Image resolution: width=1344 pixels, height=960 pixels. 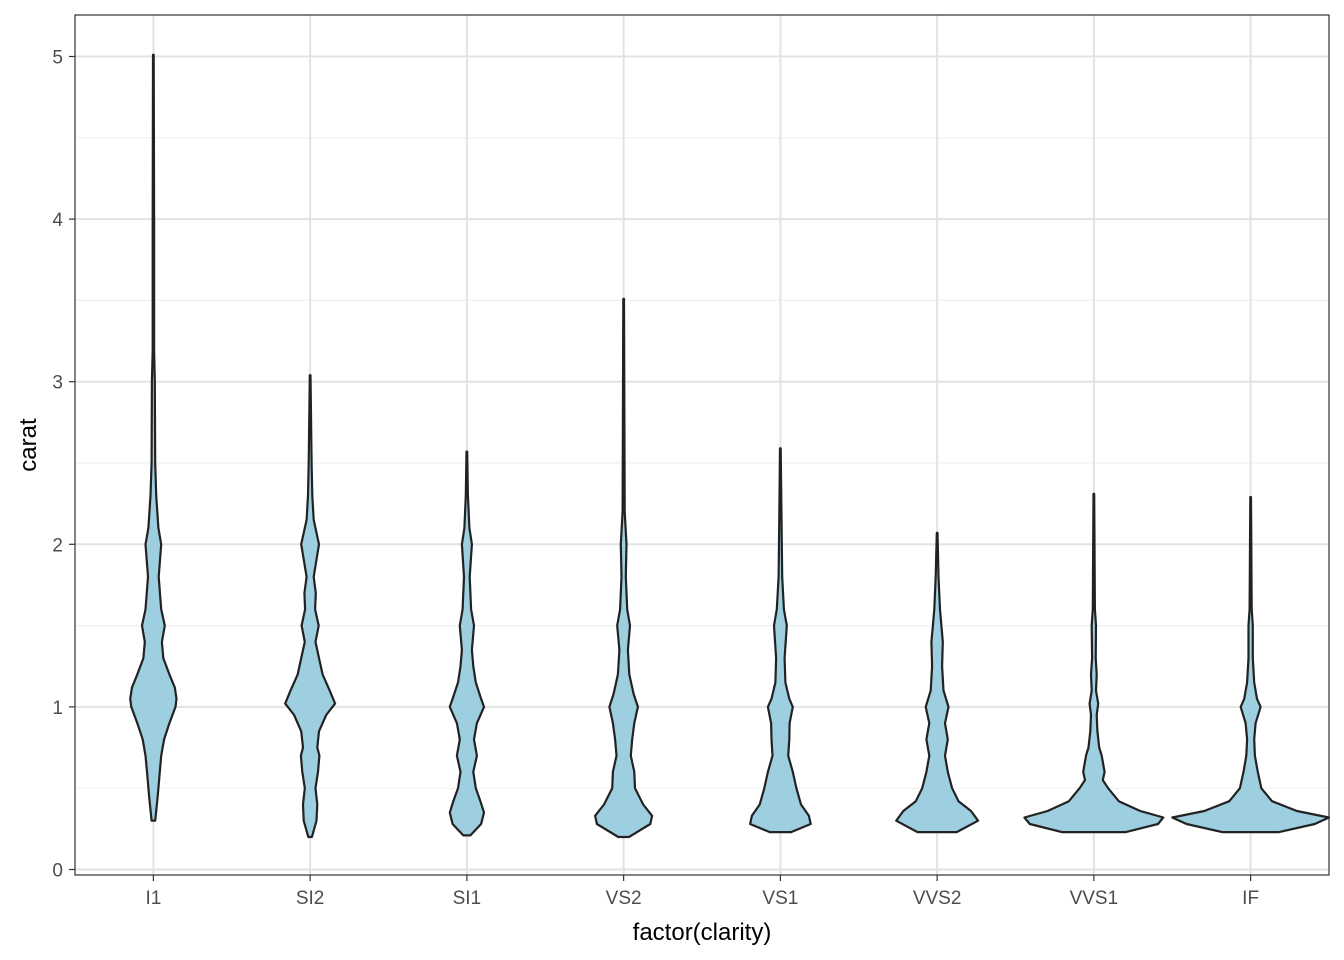 What do you see at coordinates (702, 892) in the screenshot?
I see `x-axis: I1 SI2 SI1 VS2 VS1 VVS2 VVS1 IF` at bounding box center [702, 892].